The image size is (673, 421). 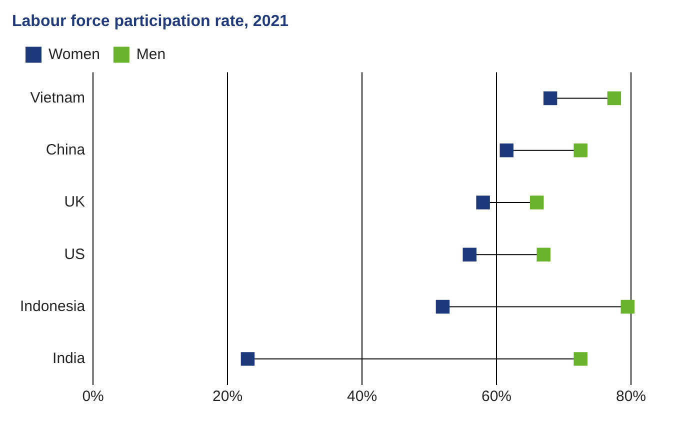 I want to click on x-tick-label: 80%, so click(x=631, y=397).